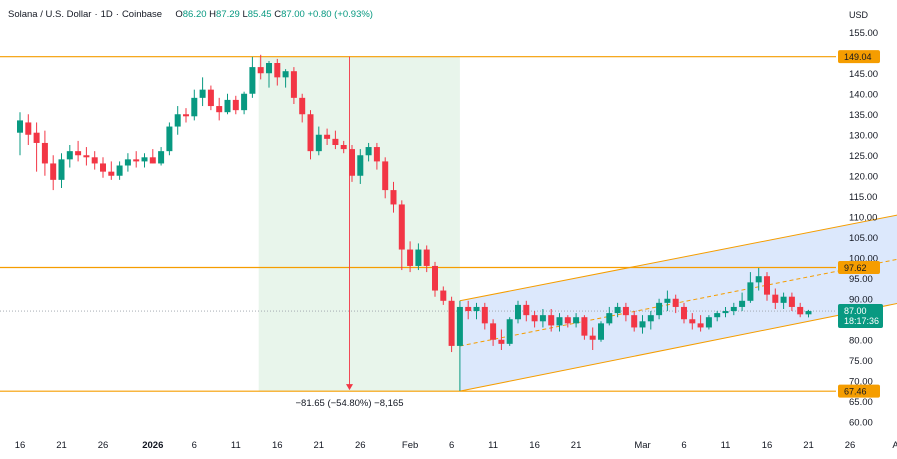  Describe the element at coordinates (50, 14) in the screenshot. I see `symbol-name: Solana / U.S. Dollar` at that location.